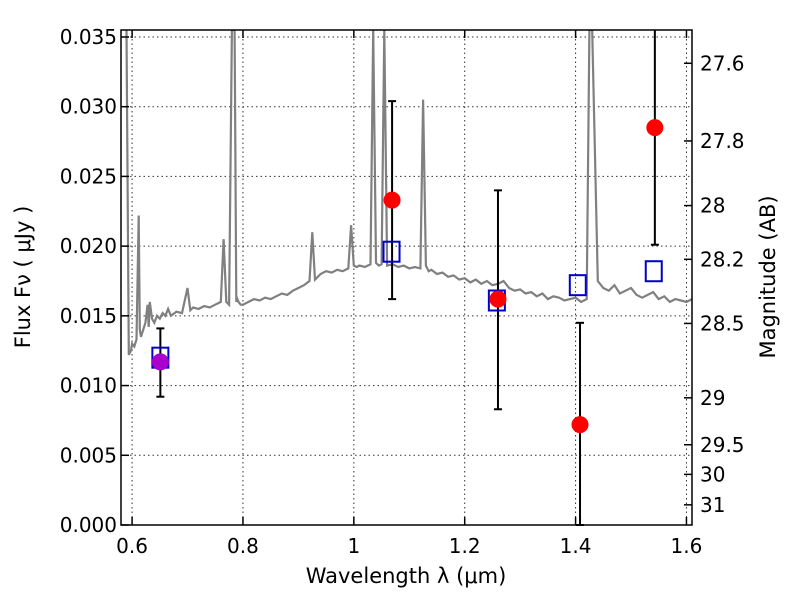  Describe the element at coordinates (712, 206) in the screenshot. I see `right-tick-label-2: 28` at that location.